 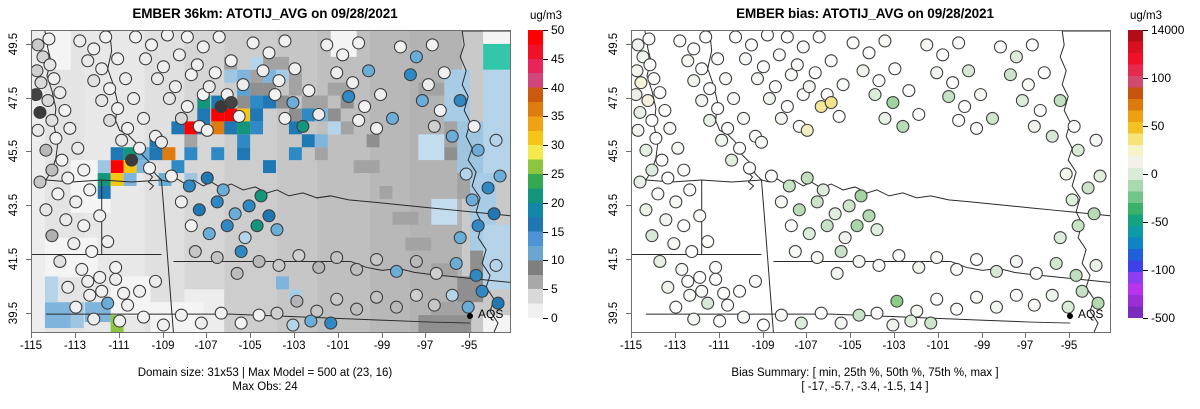 I want to click on colorbar-tick-label: 35, so click(x=558, y=116).